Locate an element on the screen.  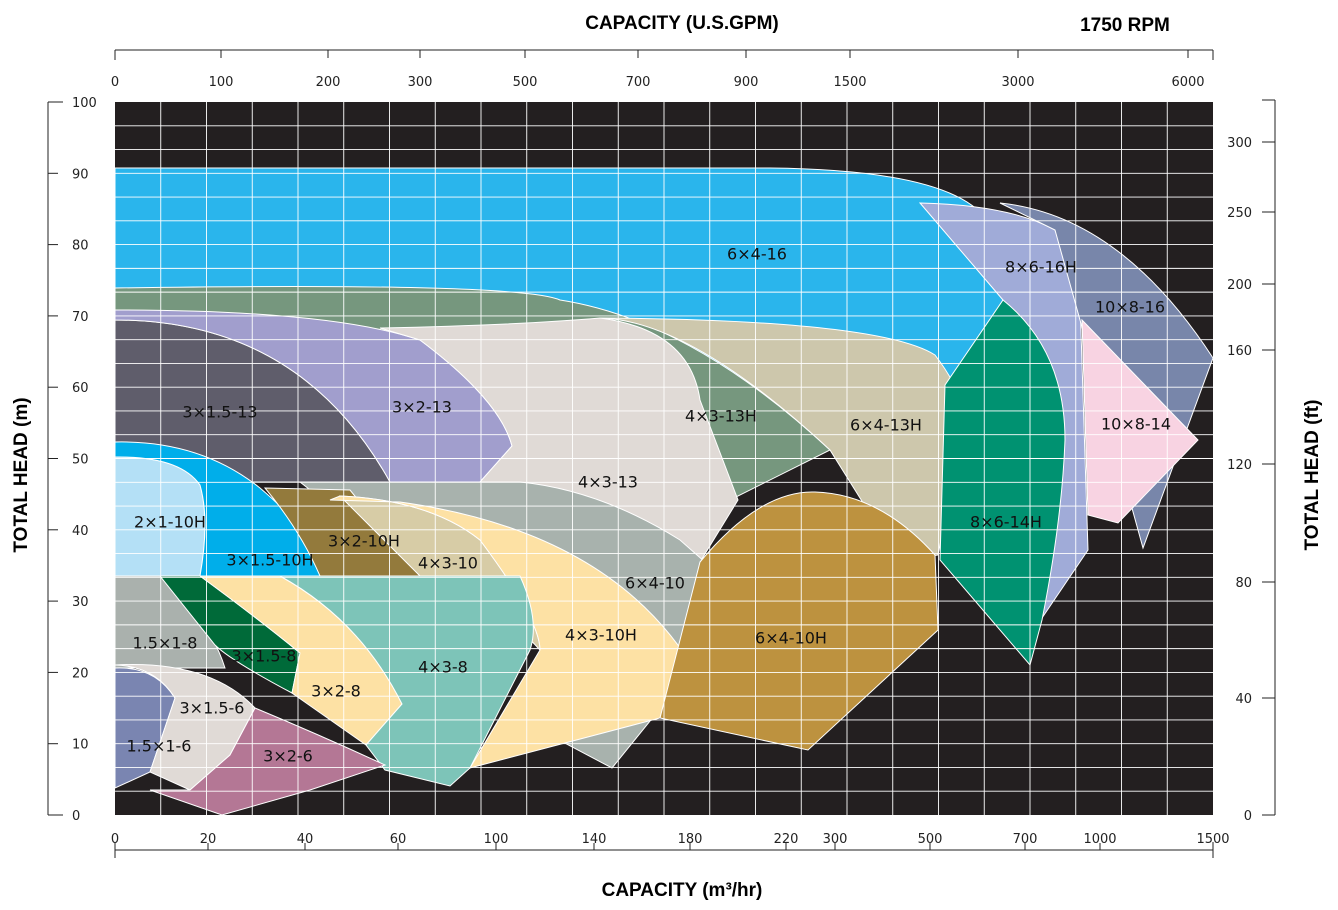
region-label: 2×1-10H is located at coordinates (170, 522).